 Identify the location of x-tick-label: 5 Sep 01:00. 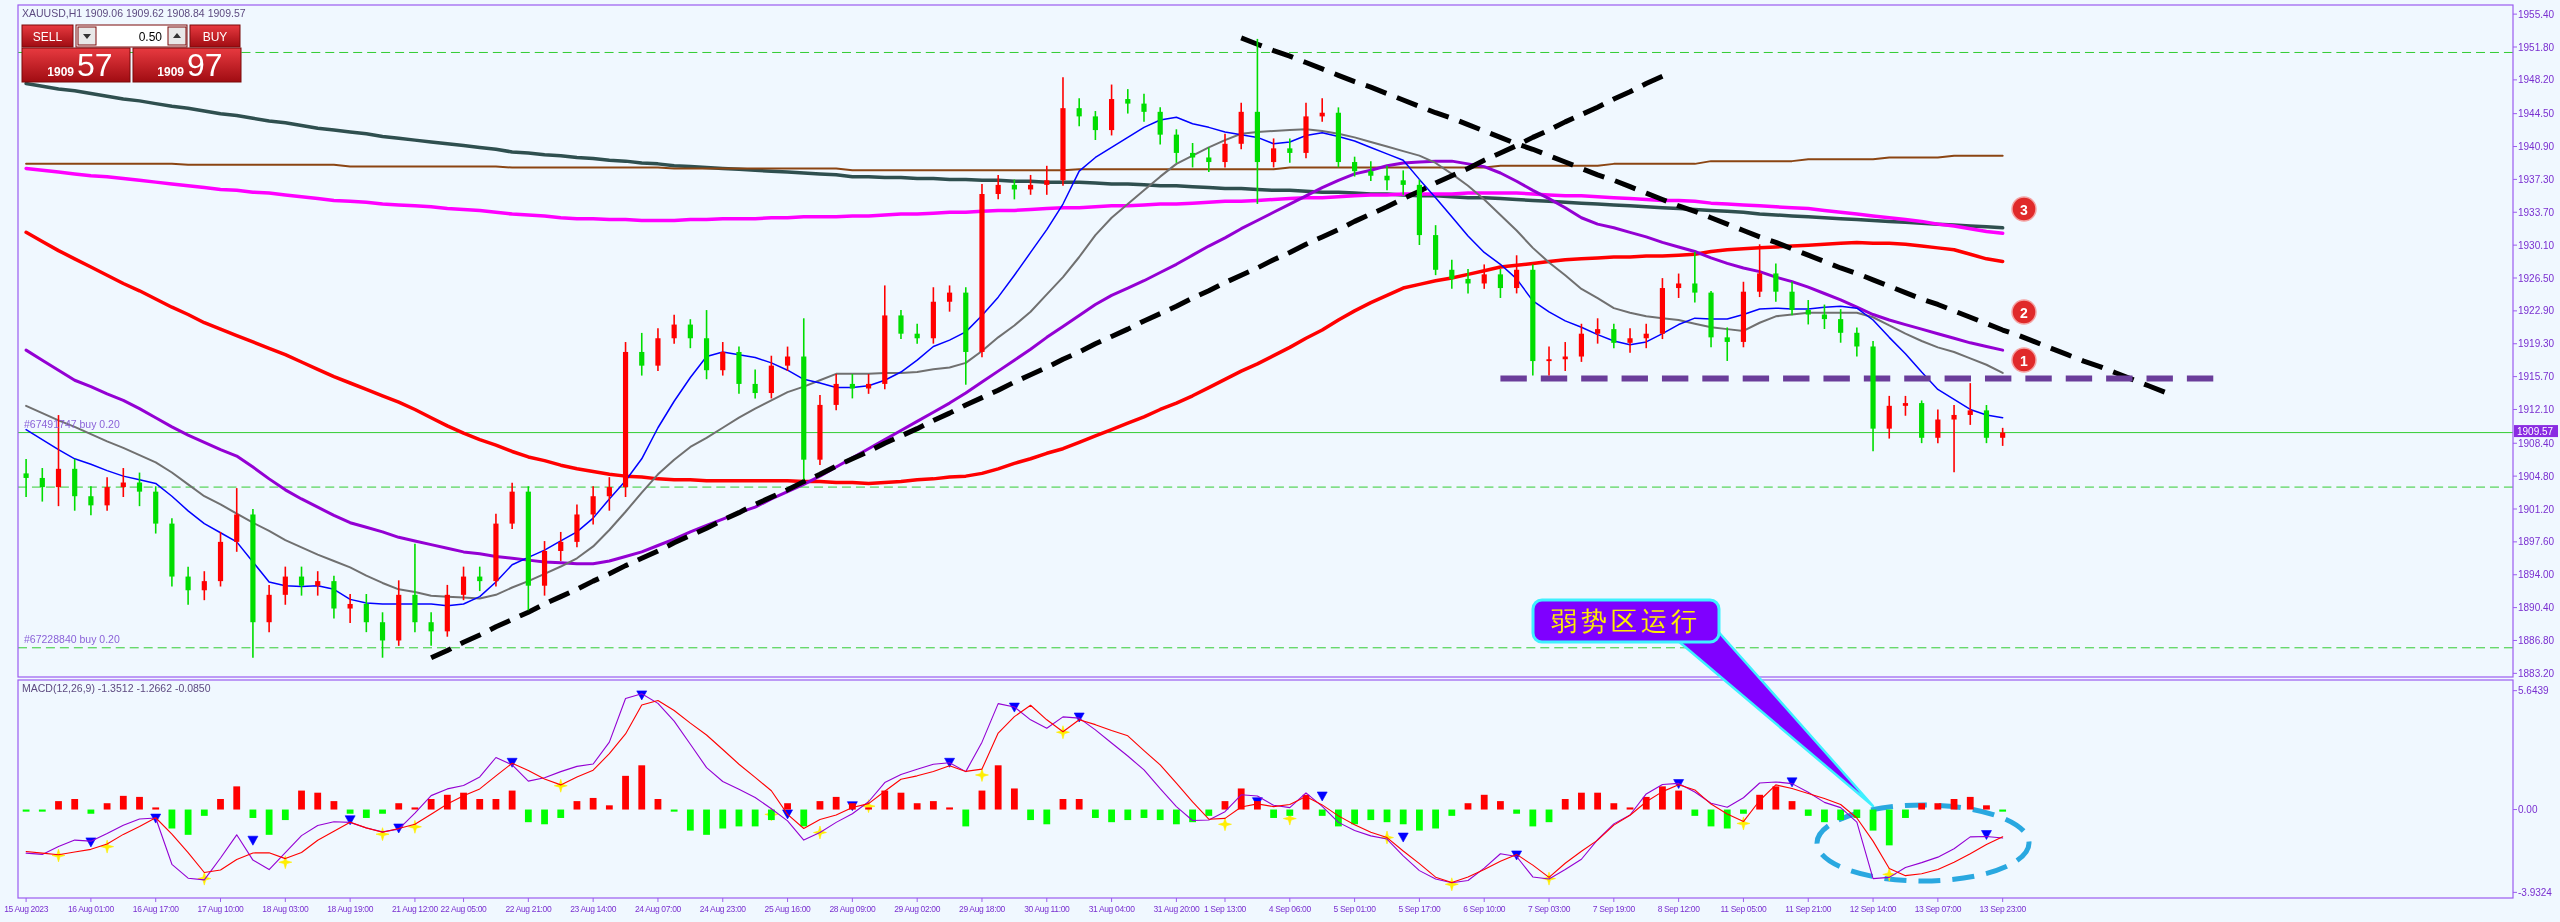
(1355, 909).